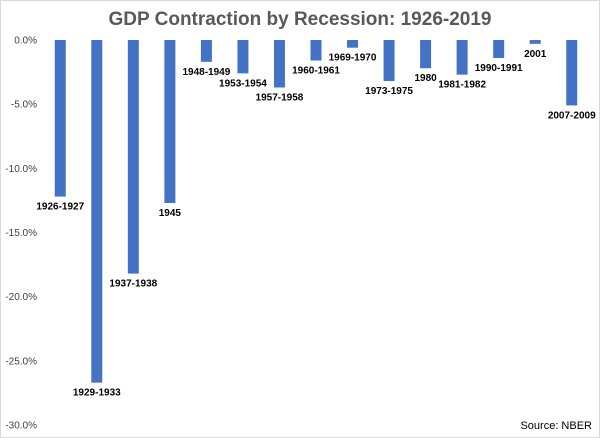 Image resolution: width=600 pixels, height=438 pixels. I want to click on chart-title: GDP Contraction by Recession: 1926-2019, so click(300, 19).